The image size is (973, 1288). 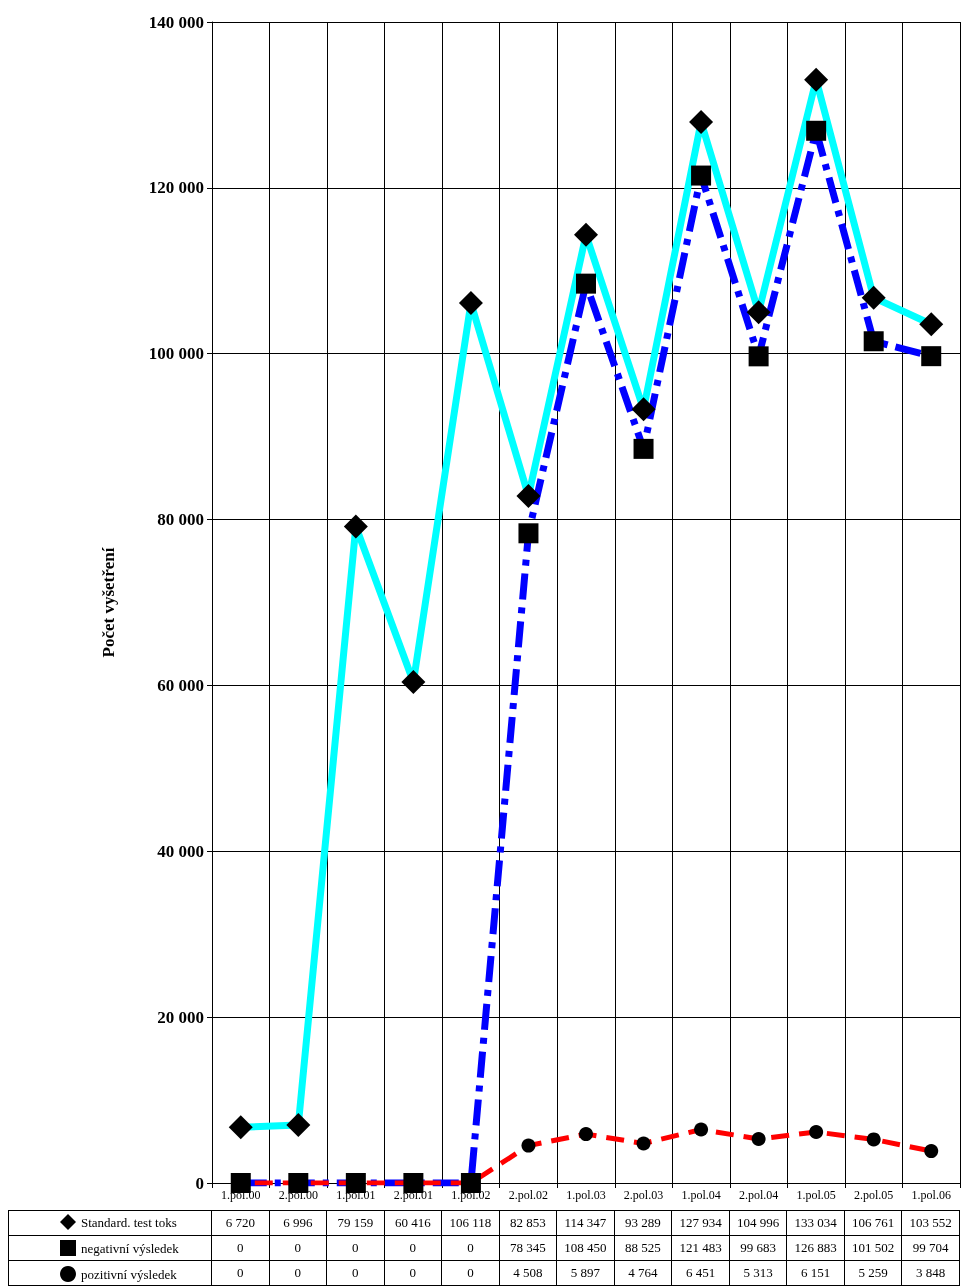 What do you see at coordinates (930, 1248) in the screenshot?
I see `data-label: 99 704` at bounding box center [930, 1248].